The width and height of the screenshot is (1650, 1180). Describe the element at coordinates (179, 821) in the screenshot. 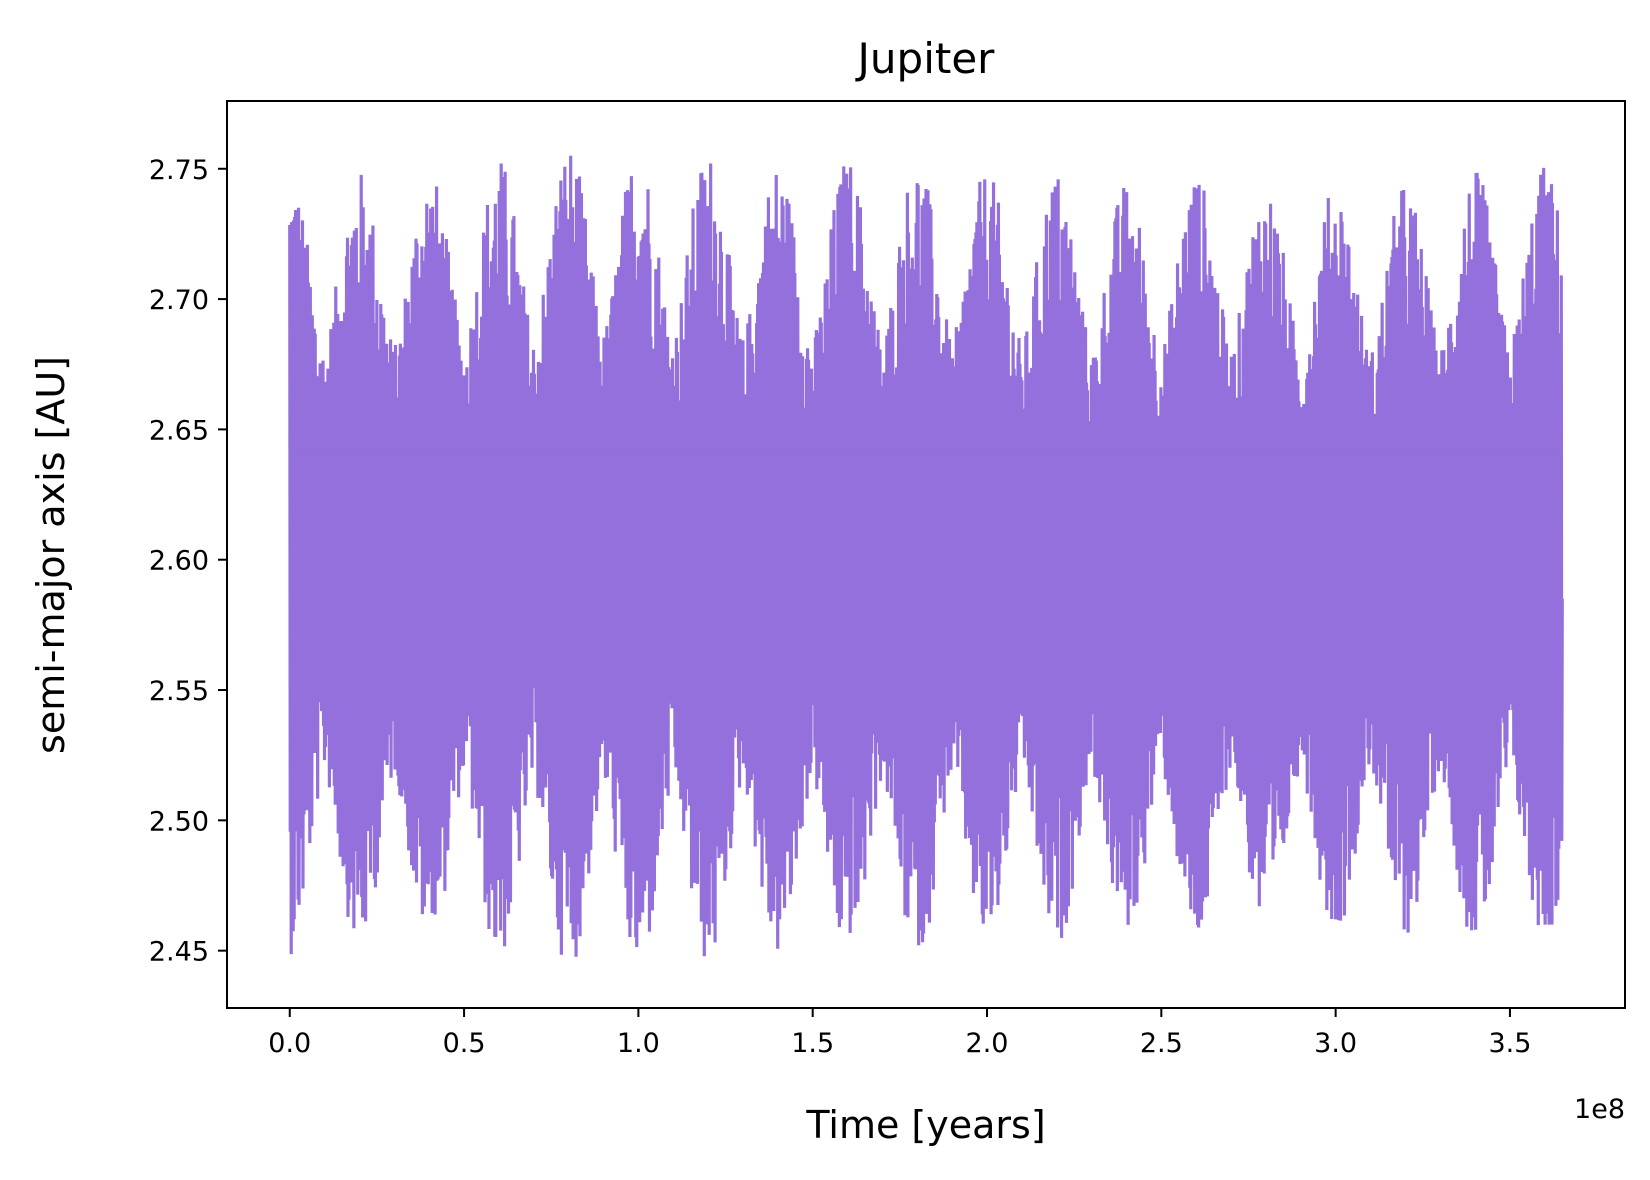

I see `y-tick-label: 2.50` at that location.